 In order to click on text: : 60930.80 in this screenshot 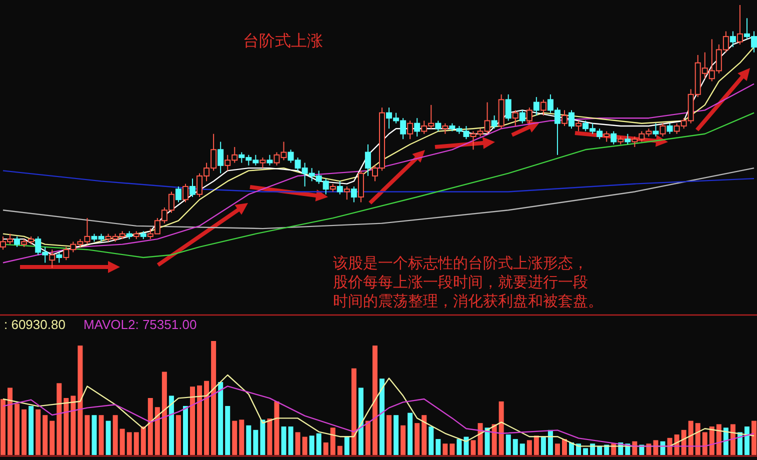, I will do `click(35, 324)`.